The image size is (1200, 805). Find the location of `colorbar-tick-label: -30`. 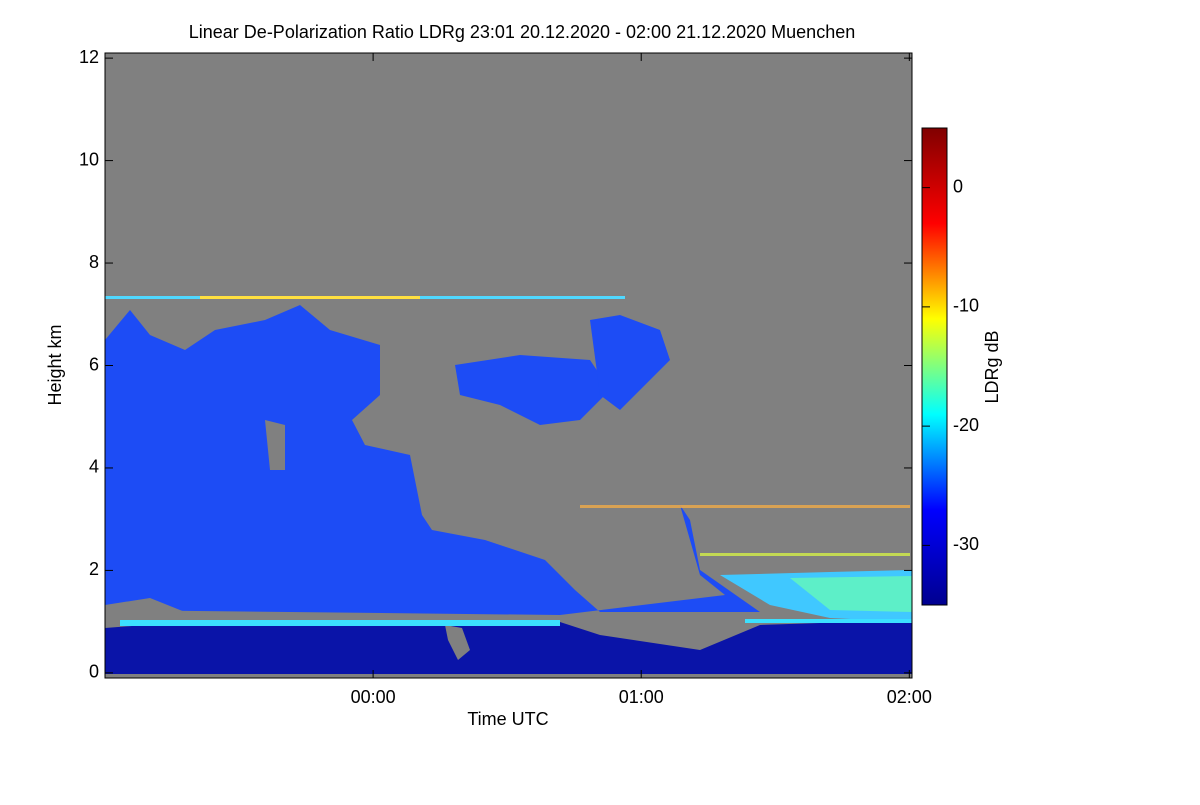

colorbar-tick-label: -30 is located at coordinates (966, 544).